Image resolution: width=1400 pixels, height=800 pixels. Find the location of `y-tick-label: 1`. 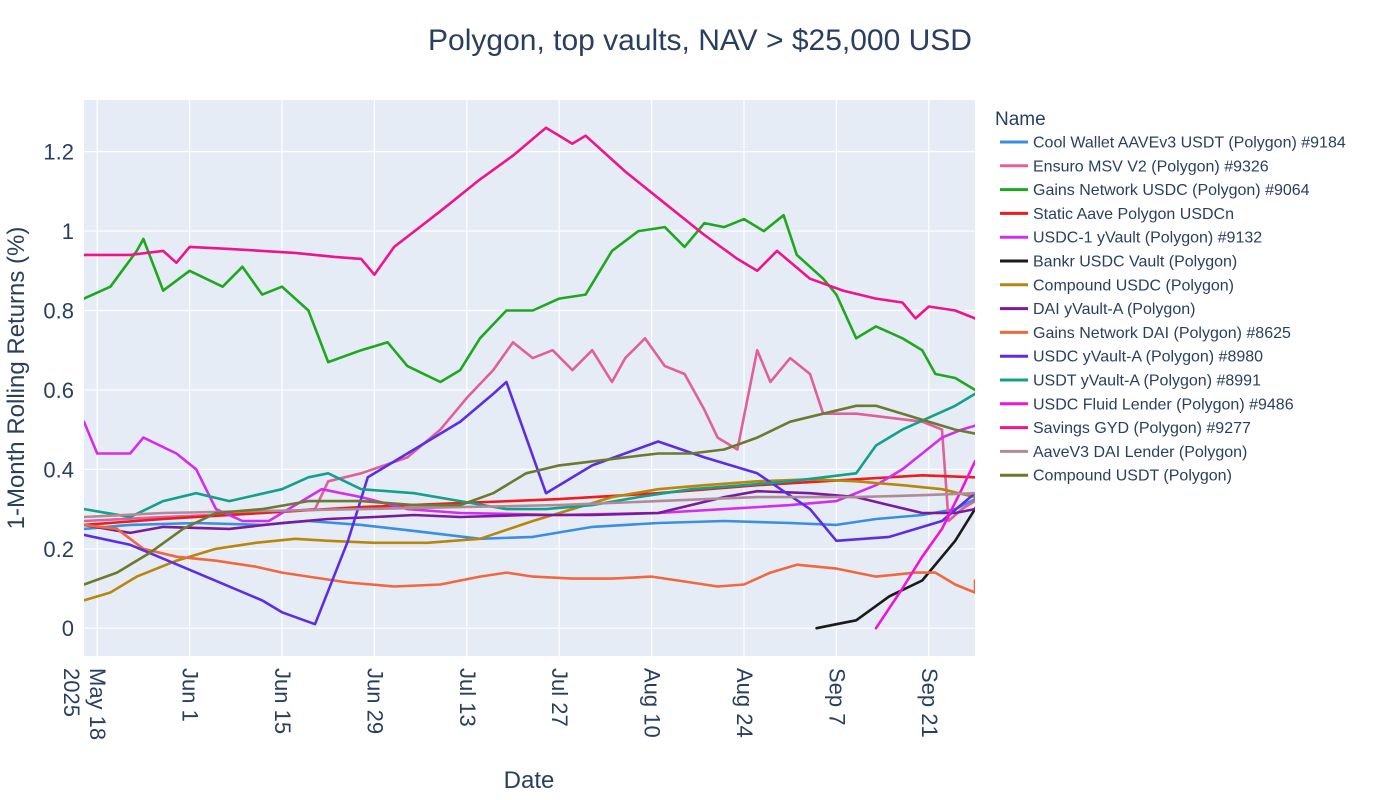

y-tick-label: 1 is located at coordinates (68, 231).